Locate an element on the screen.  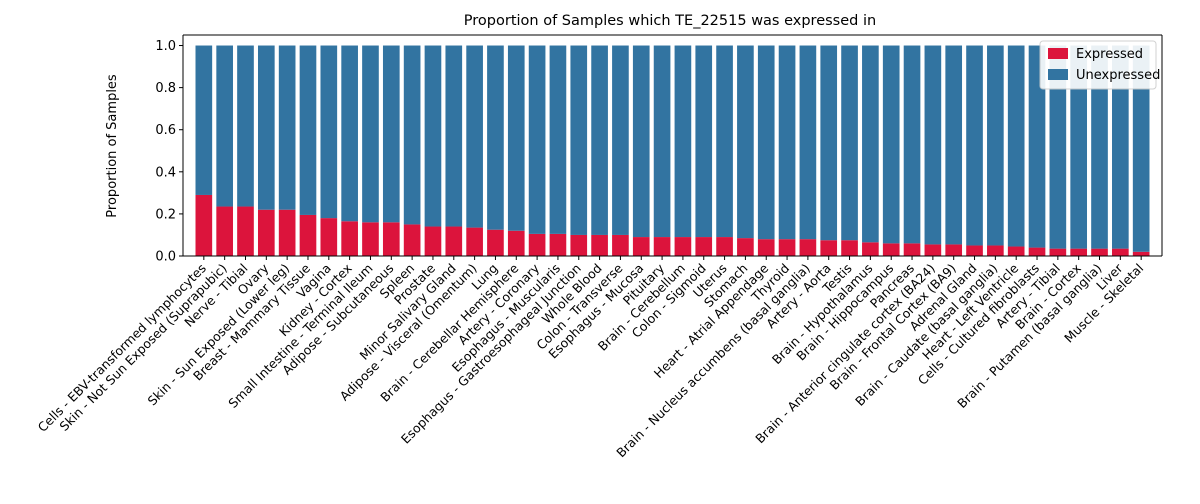
y-tick-label: 0.0 is located at coordinates (165, 257).